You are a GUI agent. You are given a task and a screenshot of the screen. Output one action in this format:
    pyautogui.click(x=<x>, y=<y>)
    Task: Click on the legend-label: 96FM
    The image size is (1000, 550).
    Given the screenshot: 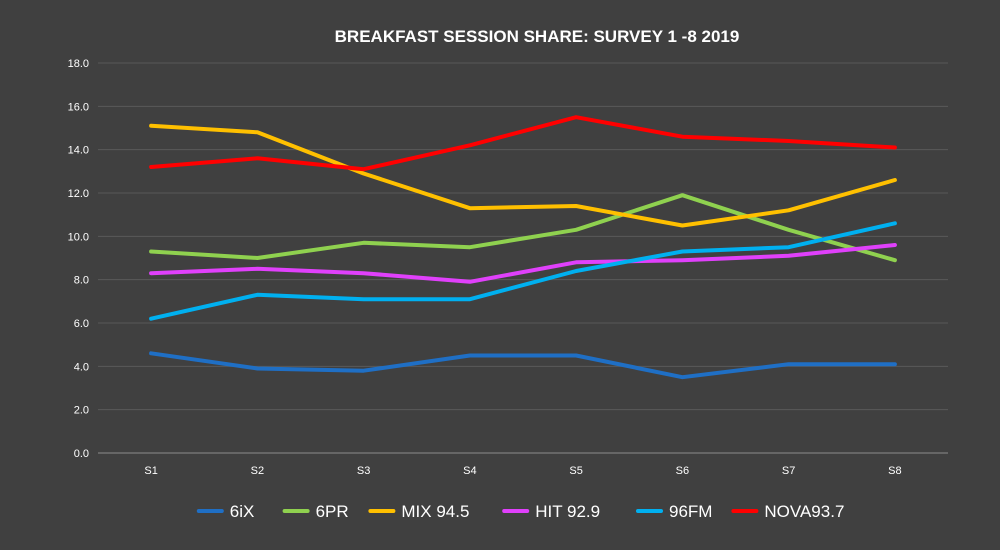 What is the action you would take?
    pyautogui.click(x=690, y=511)
    